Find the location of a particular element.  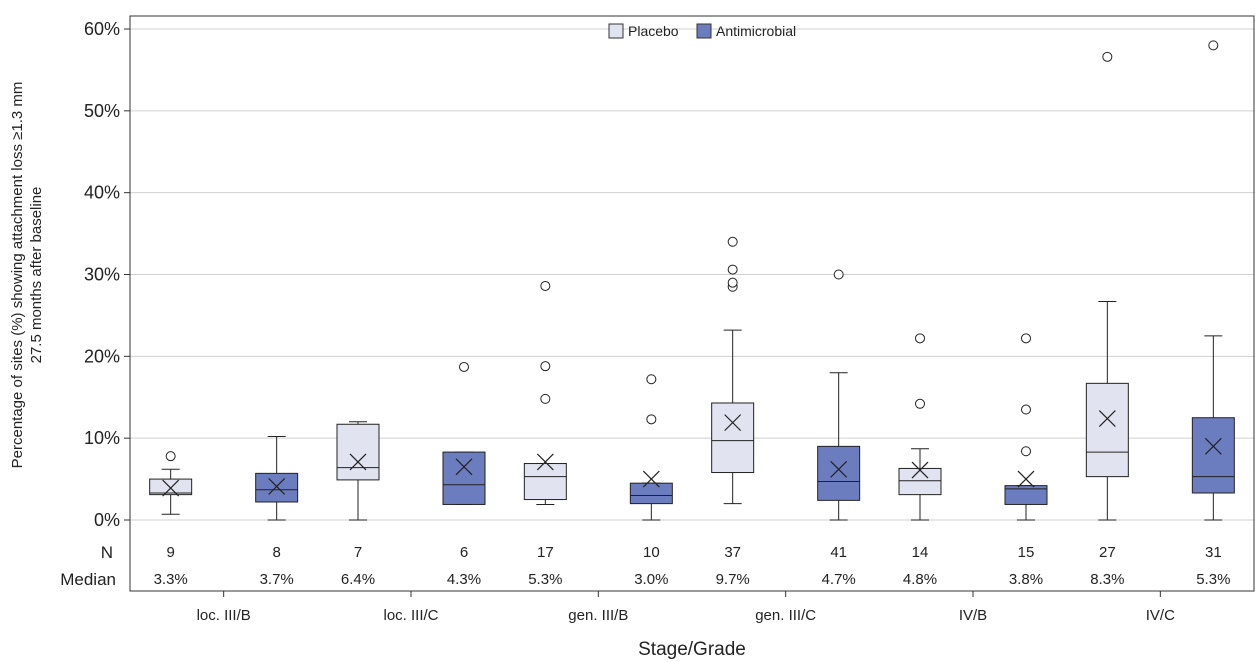

n-value: 6 is located at coordinates (464, 552).